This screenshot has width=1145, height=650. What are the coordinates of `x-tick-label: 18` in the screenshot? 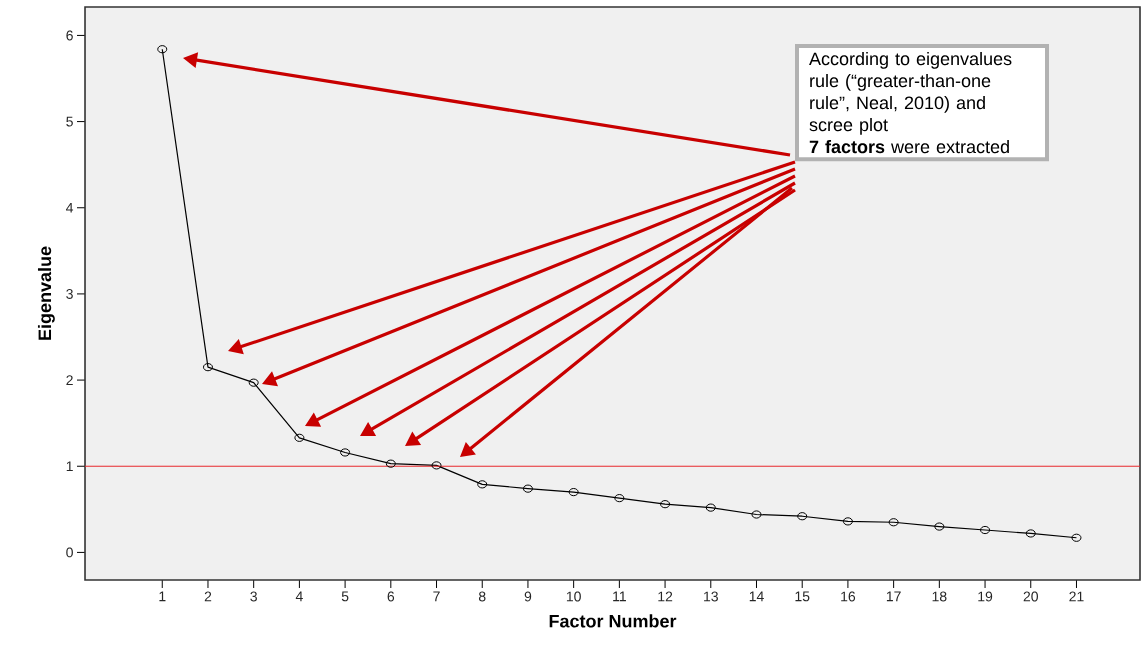 It's located at (939, 596).